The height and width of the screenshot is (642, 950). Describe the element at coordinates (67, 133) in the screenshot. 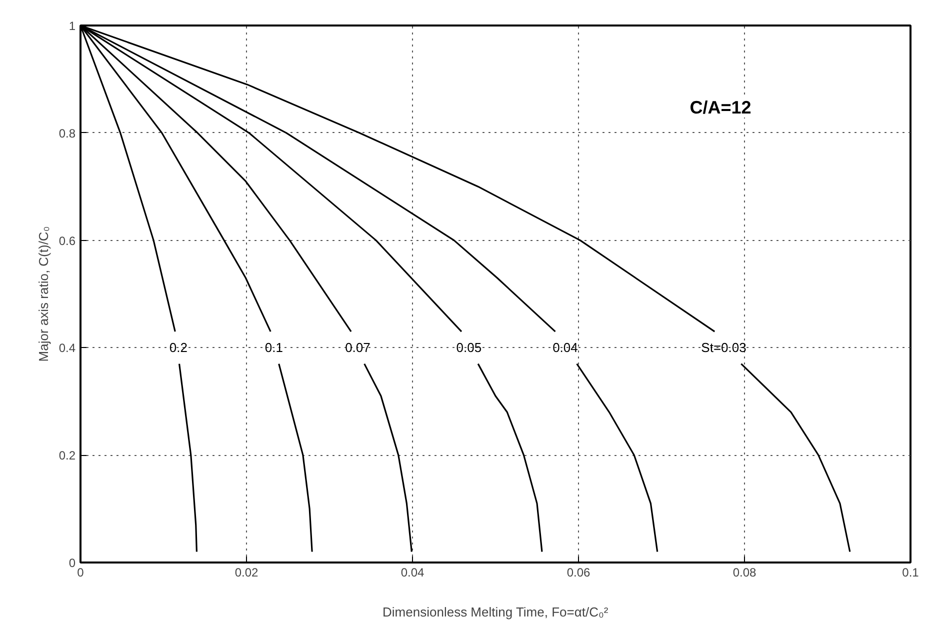

I see `y-tick-label: 0.8` at that location.